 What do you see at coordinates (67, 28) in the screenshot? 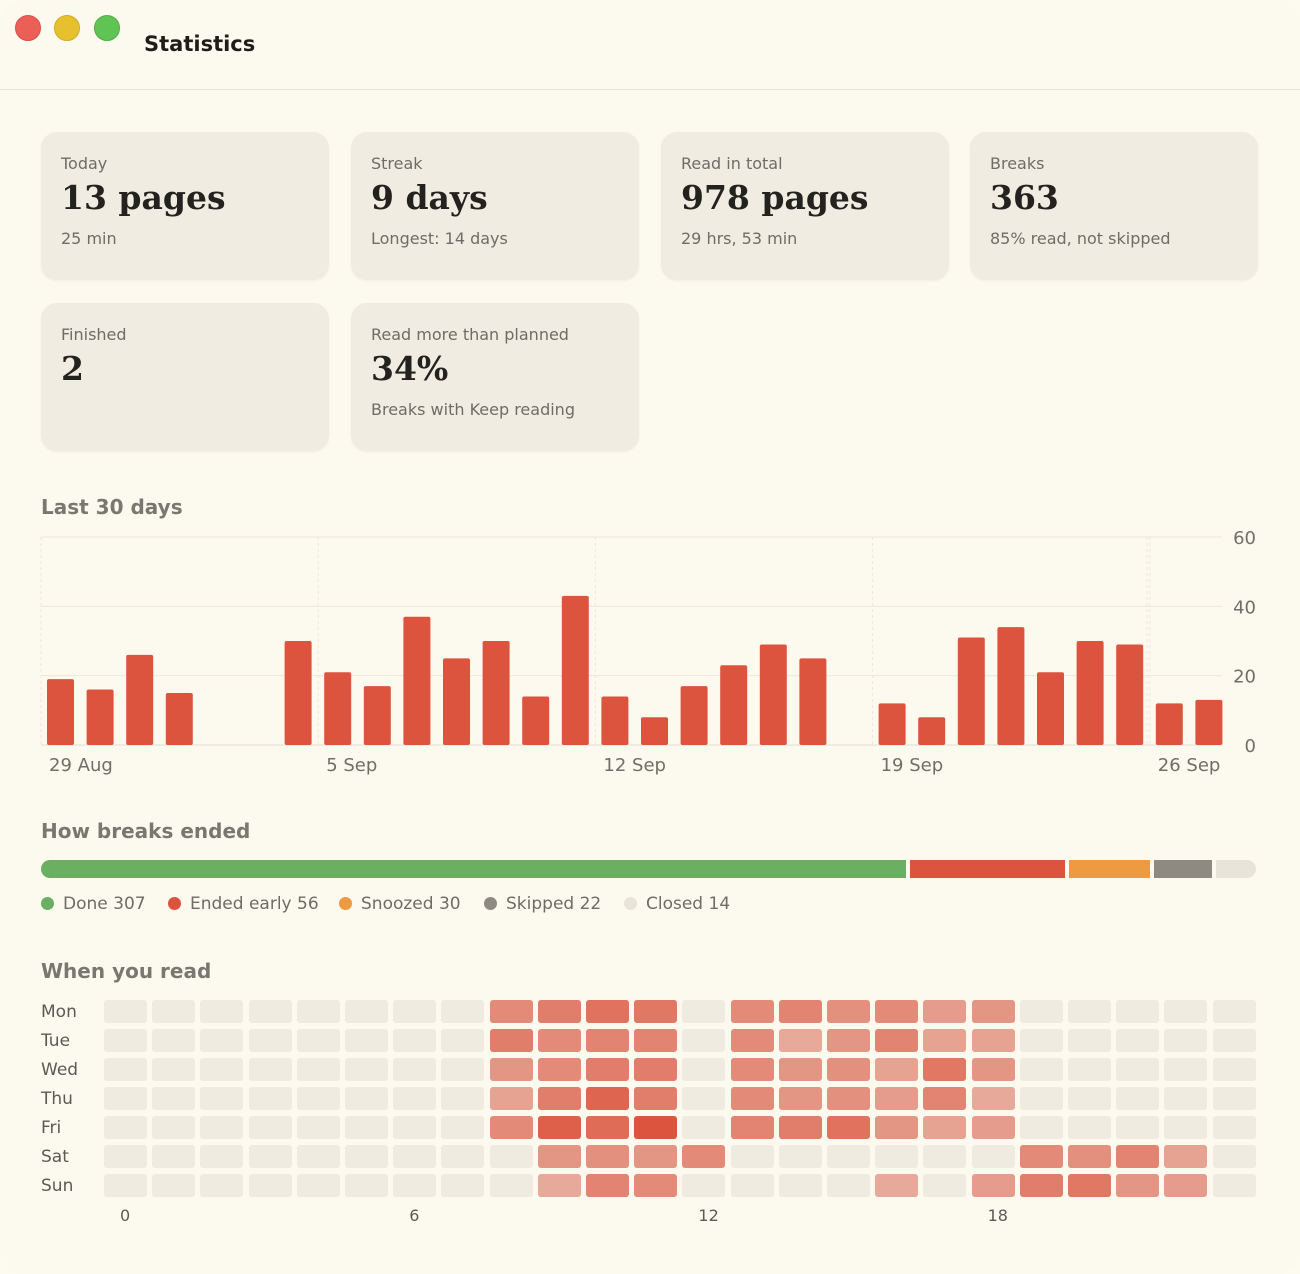
I see `minimize-window-button` at bounding box center [67, 28].